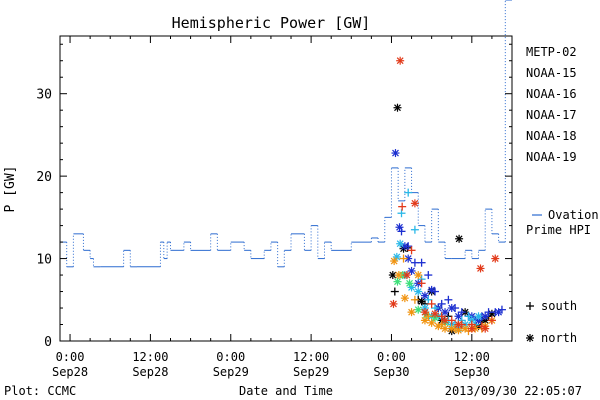  Describe the element at coordinates (447, 196) in the screenshot. I see `points-layer` at that location.